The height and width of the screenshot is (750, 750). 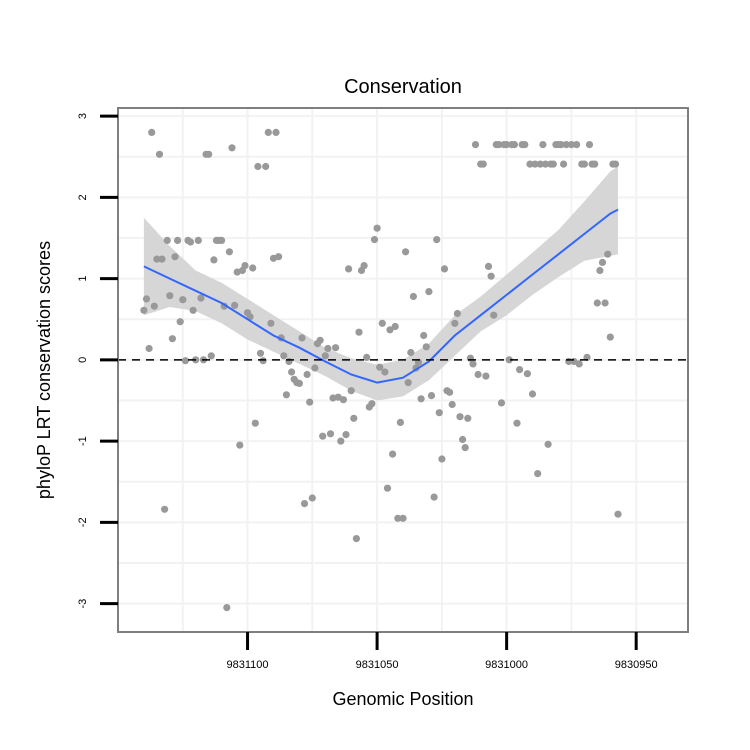 What do you see at coordinates (83, 522) in the screenshot?
I see `y-tick-label: -2` at bounding box center [83, 522].